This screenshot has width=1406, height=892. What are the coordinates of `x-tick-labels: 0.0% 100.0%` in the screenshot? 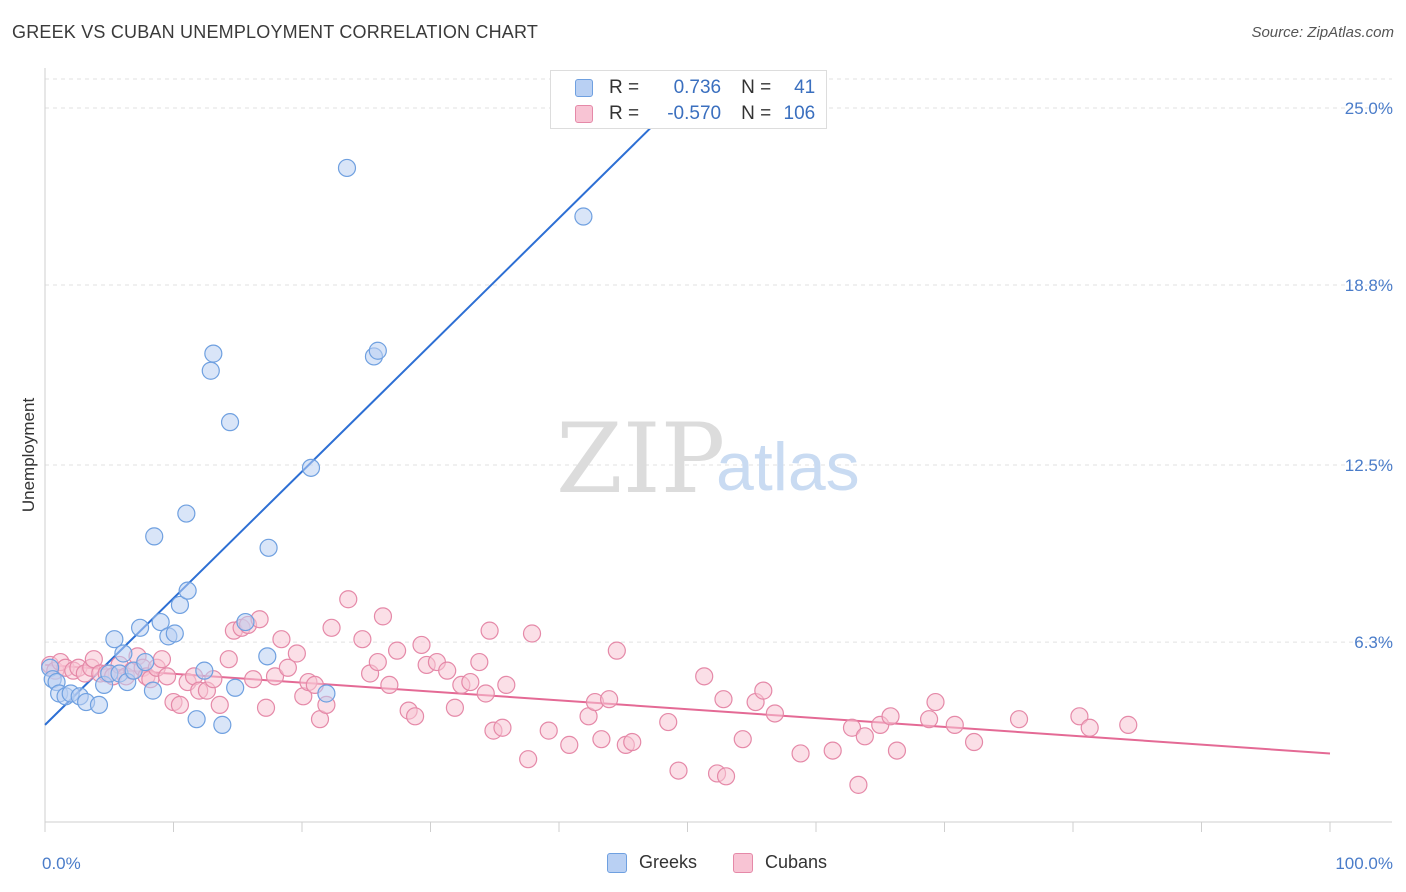 It's located at (717, 863).